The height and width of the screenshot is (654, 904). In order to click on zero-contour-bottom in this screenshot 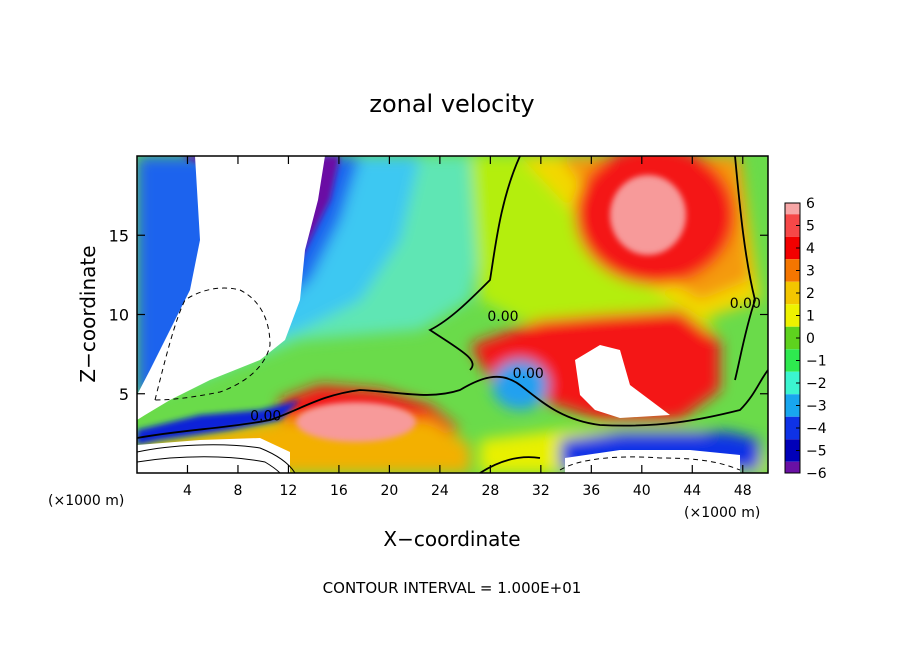, I will do `click(510, 464)`.